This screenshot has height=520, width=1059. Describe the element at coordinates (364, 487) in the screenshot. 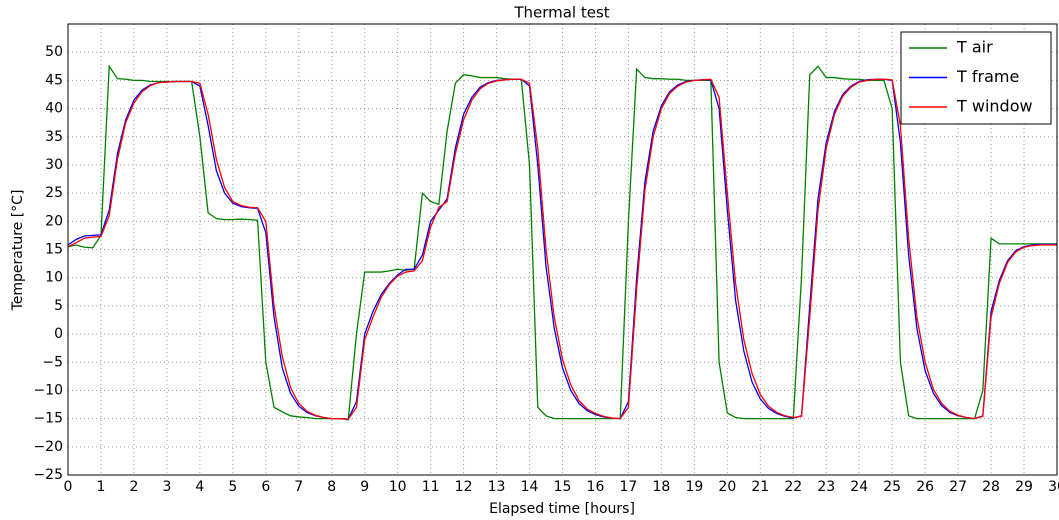

I see `x-tick-label: 9` at that location.